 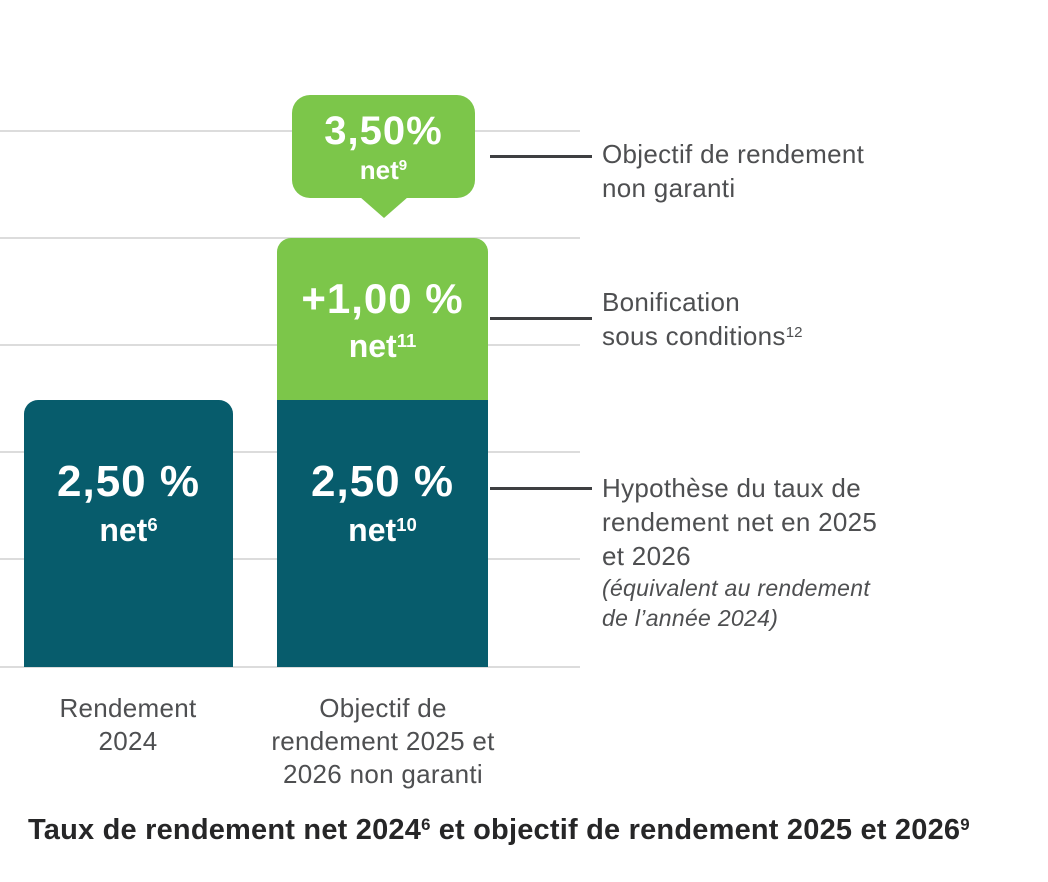 What do you see at coordinates (671, 302) in the screenshot?
I see `annotation-line: Bonification` at bounding box center [671, 302].